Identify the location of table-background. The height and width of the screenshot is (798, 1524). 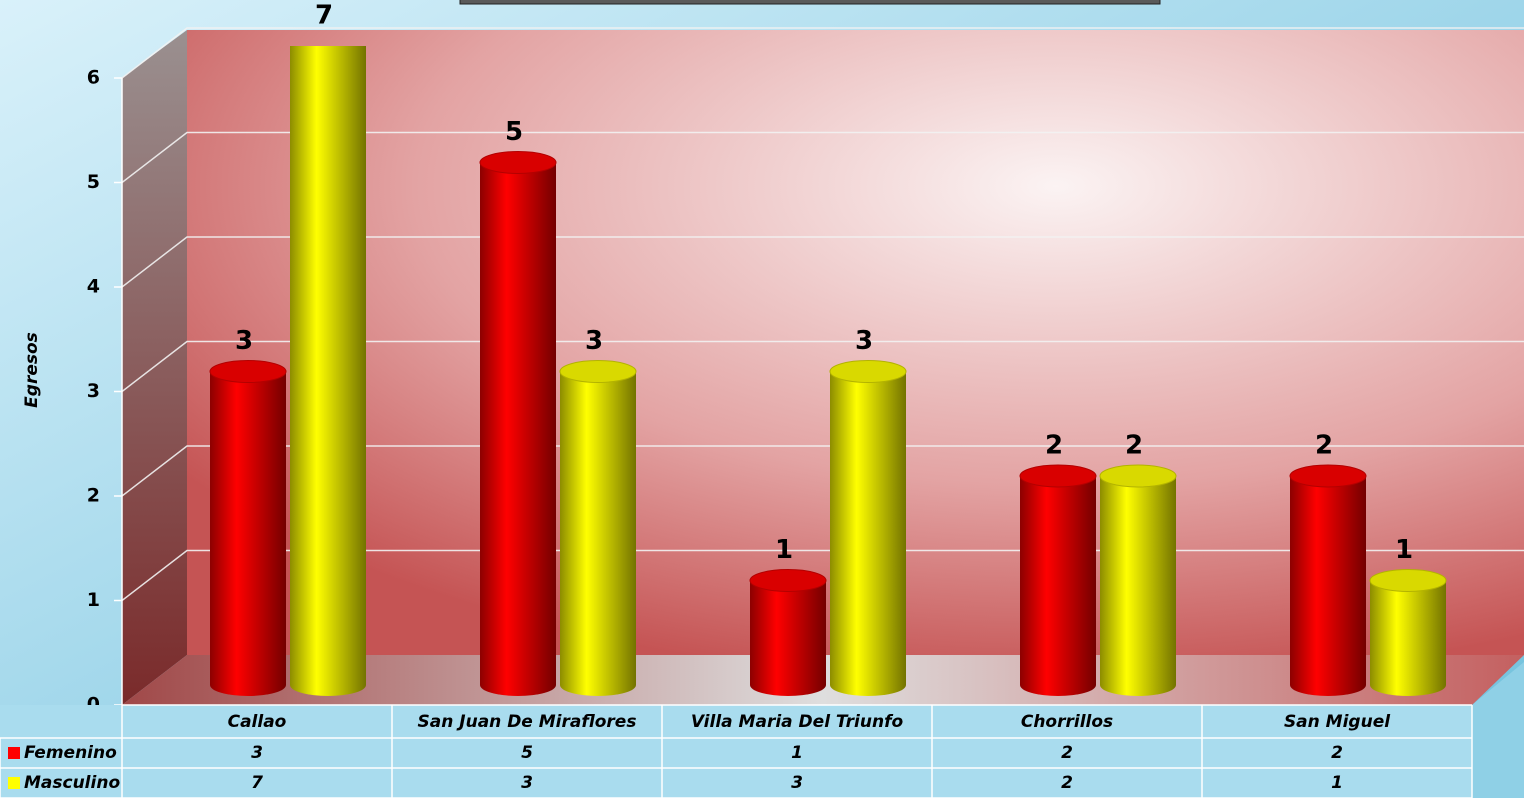
(736, 751).